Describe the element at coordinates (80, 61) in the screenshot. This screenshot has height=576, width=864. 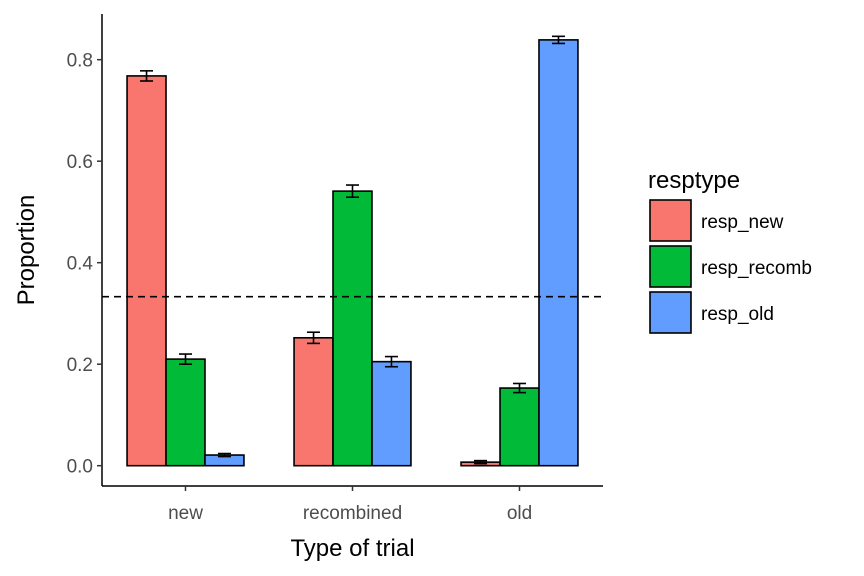
I see `y-tick-label: 0.8` at that location.